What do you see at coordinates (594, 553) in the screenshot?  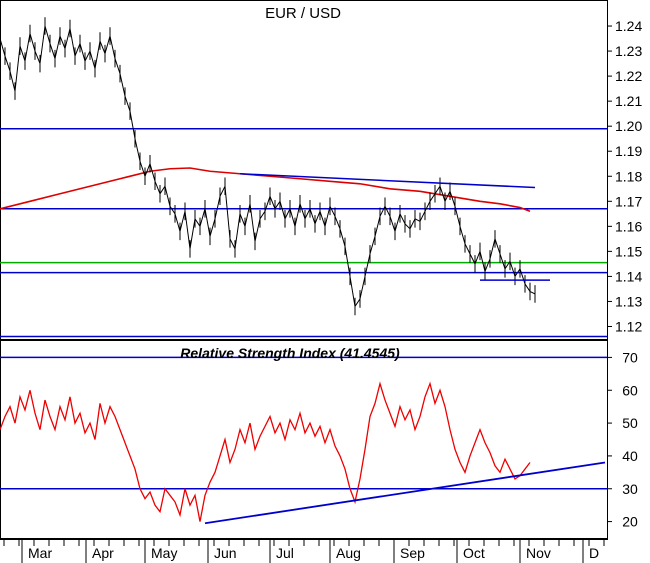 I see `x-tick-label: D` at bounding box center [594, 553].